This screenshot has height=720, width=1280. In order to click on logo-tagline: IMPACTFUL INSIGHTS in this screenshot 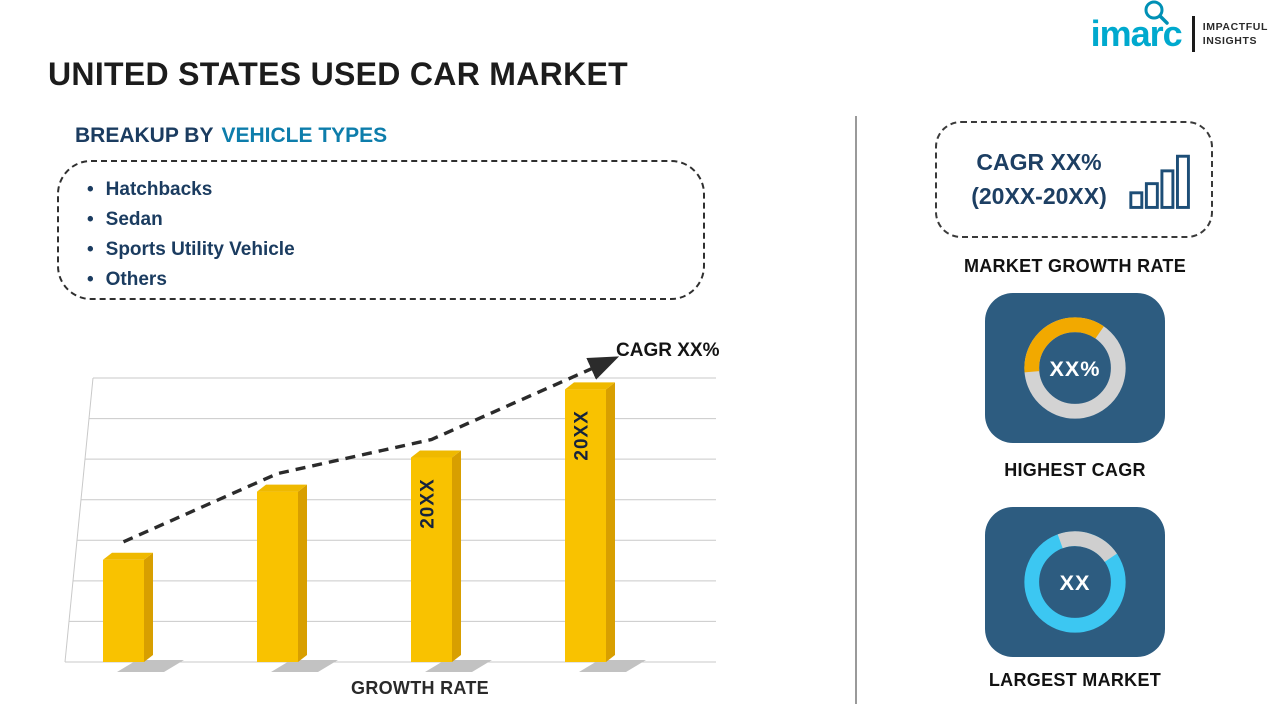, I will do `click(1235, 34)`.